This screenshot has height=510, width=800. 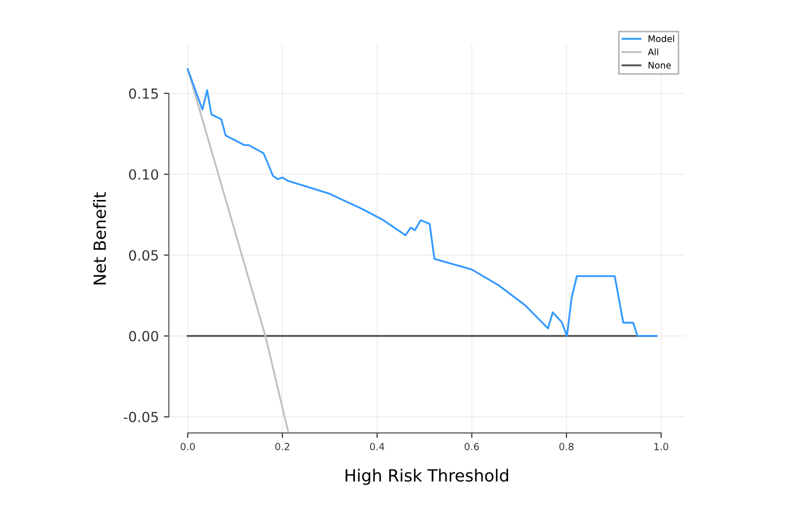 What do you see at coordinates (566, 446) in the screenshot?
I see `x-tick-label: 0.8` at bounding box center [566, 446].